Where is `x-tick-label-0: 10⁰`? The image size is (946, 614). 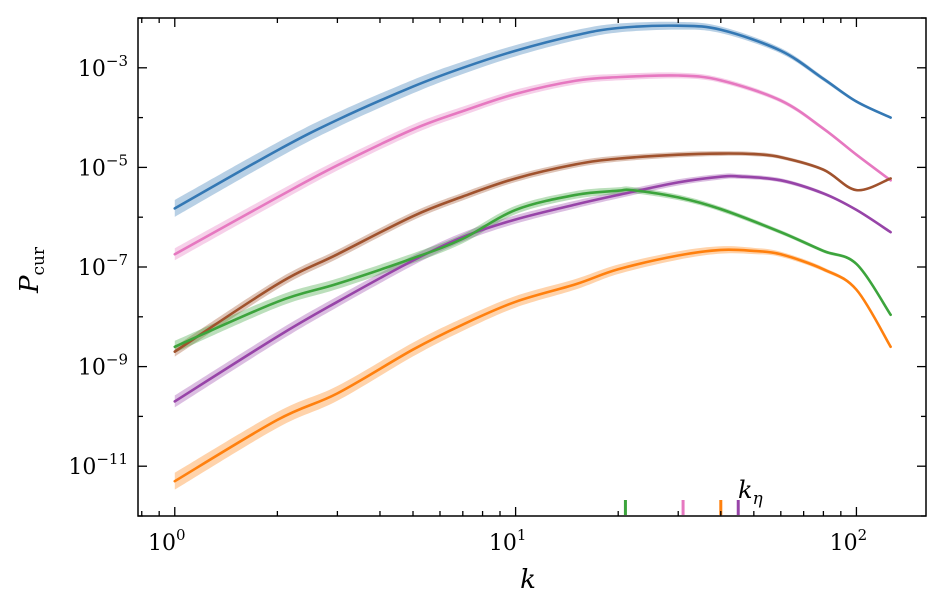
x-tick-label-0: 10⁰ is located at coordinates (167, 541).